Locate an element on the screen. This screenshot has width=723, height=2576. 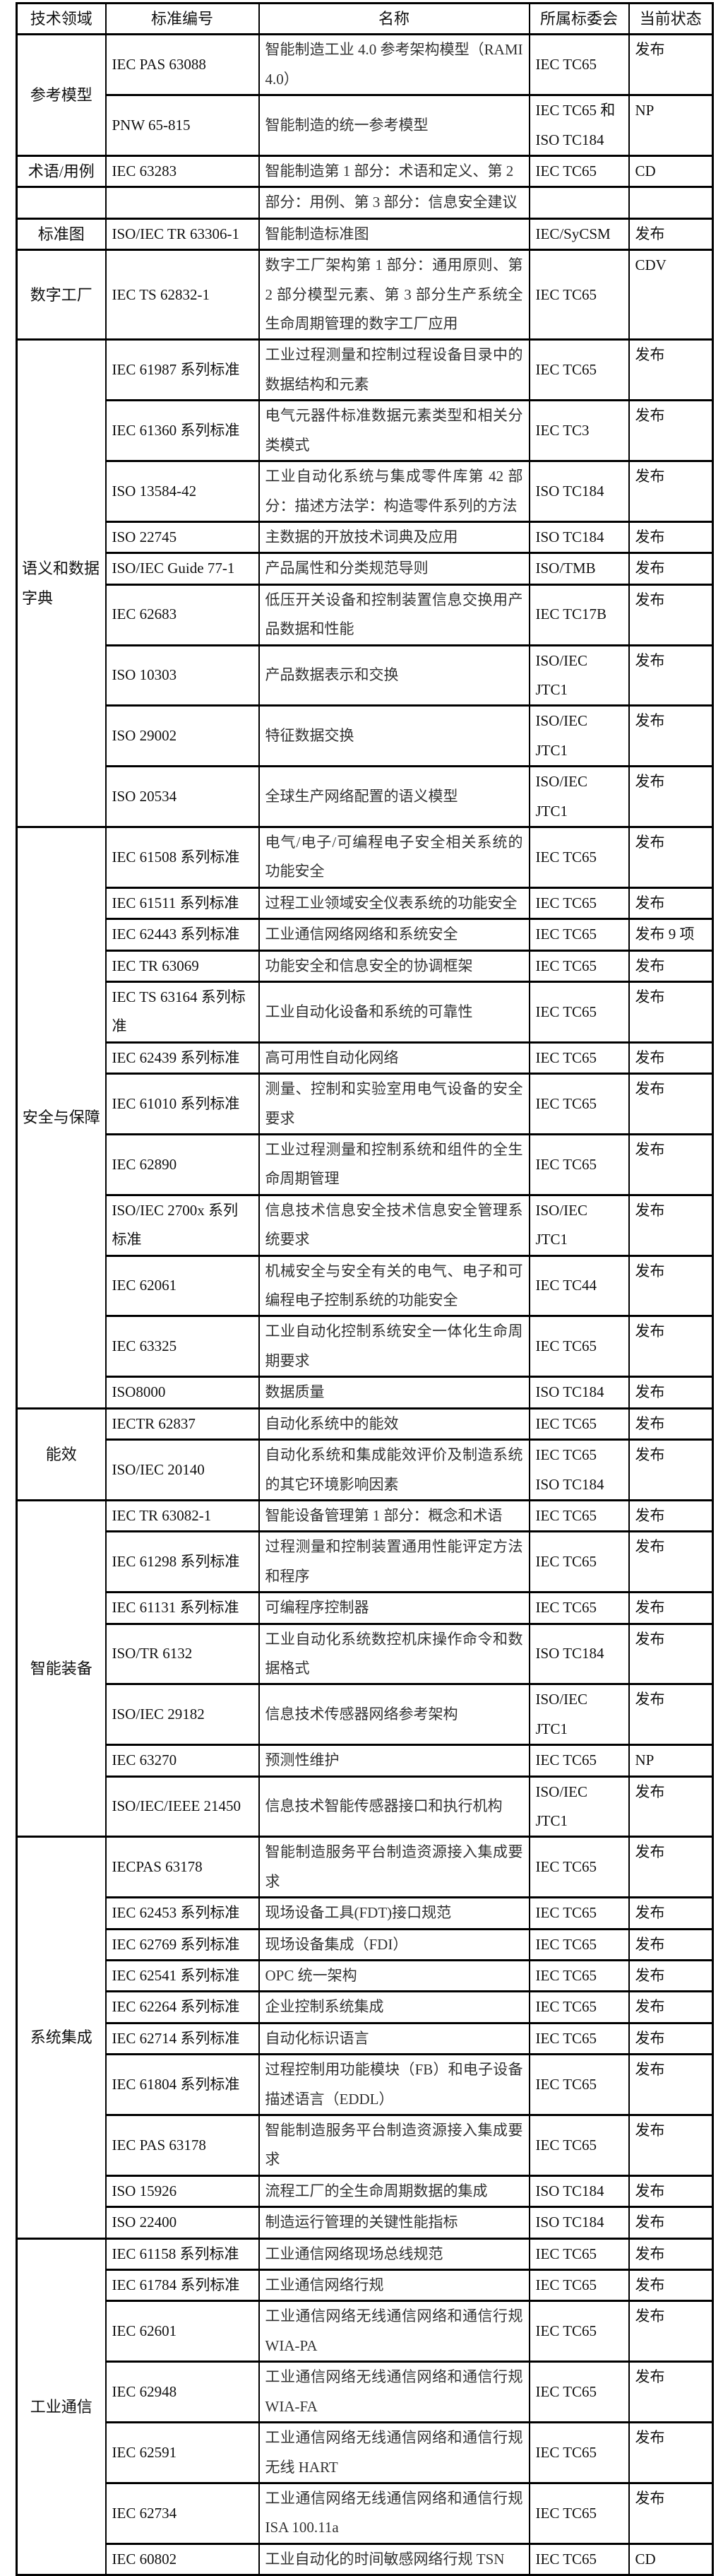
table-row: ISO 22745 主数据的开放技术词典及应用 ISO TC184 发布 is located at coordinates (365, 537).